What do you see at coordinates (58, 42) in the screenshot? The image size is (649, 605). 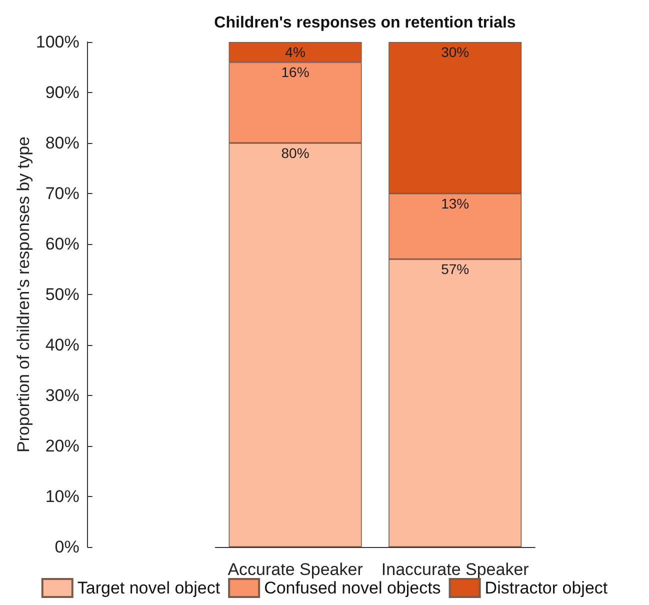 I see `y-tick-label: 100%` at bounding box center [58, 42].